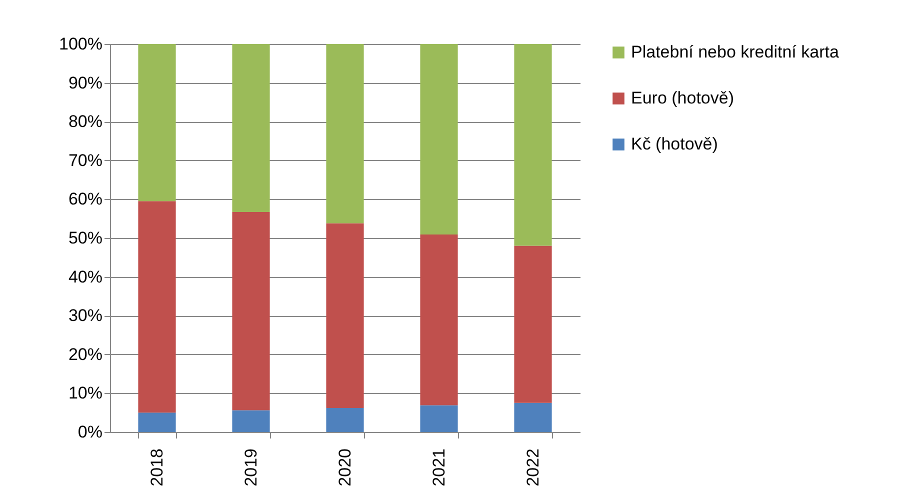 The width and height of the screenshot is (897, 488). What do you see at coordinates (85, 122) in the screenshot?
I see `y-tick-label: 80%` at bounding box center [85, 122].